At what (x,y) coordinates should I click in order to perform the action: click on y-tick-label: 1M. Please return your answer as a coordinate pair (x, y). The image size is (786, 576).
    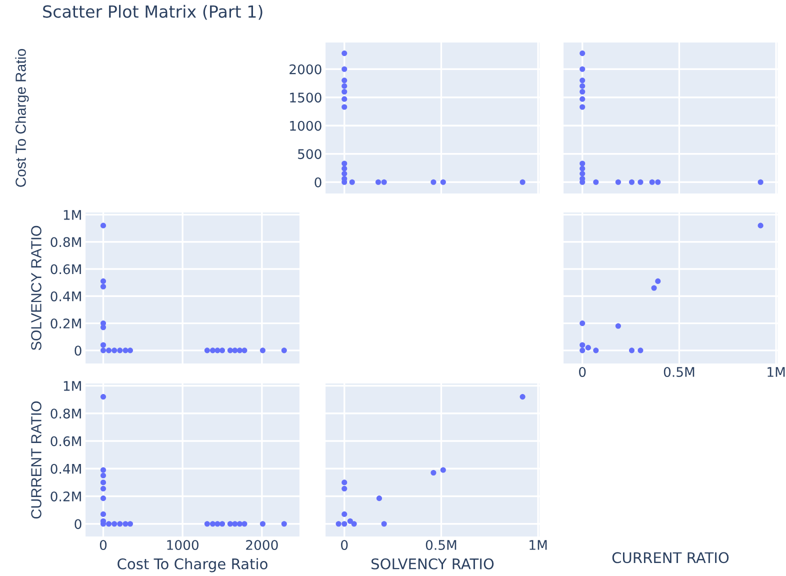
    Looking at the image, I should click on (72, 215).